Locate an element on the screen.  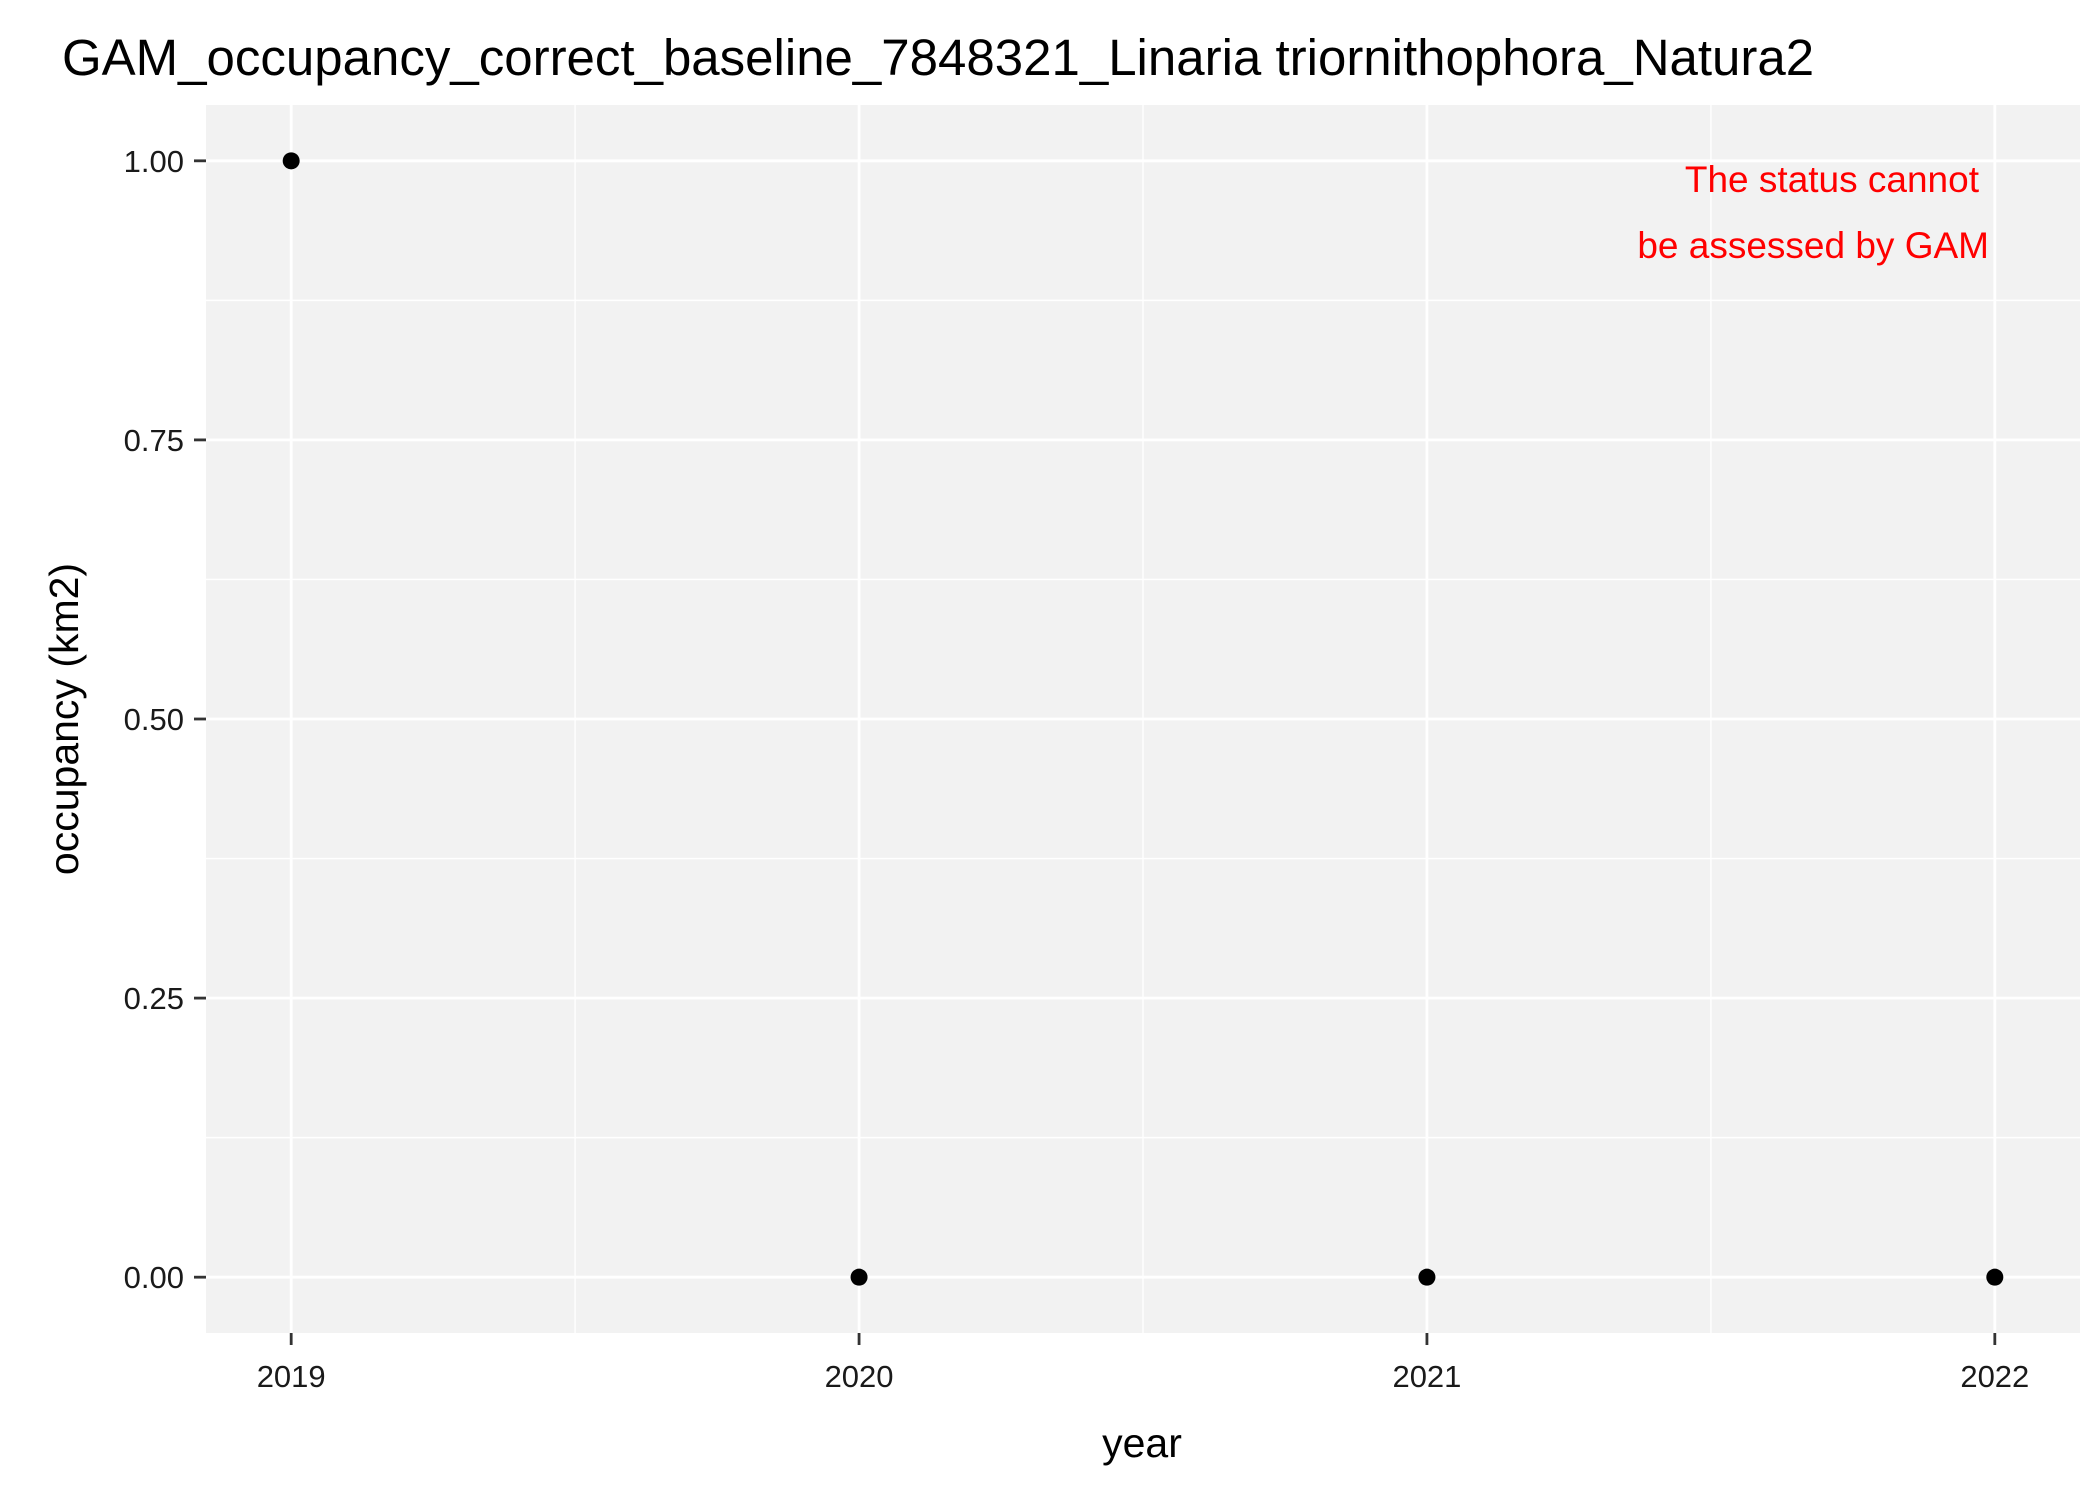
annotation-line-1: The status cannot is located at coordinates (1832, 179).